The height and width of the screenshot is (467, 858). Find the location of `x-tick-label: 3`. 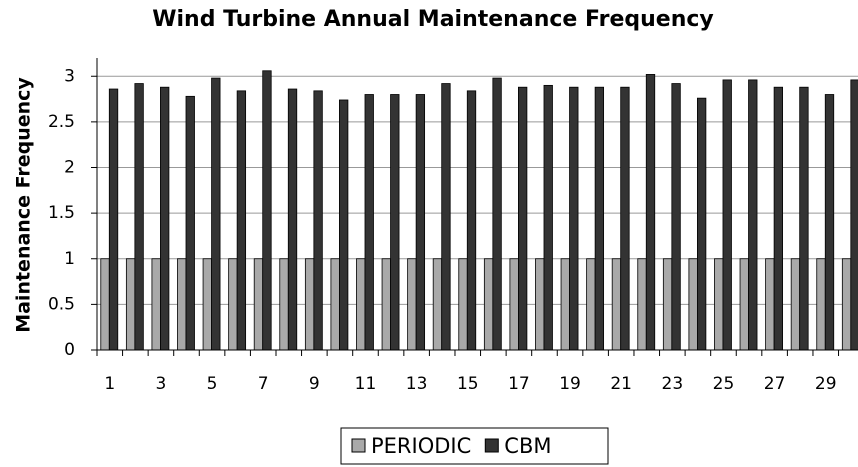

x-tick-label: 3 is located at coordinates (161, 384).